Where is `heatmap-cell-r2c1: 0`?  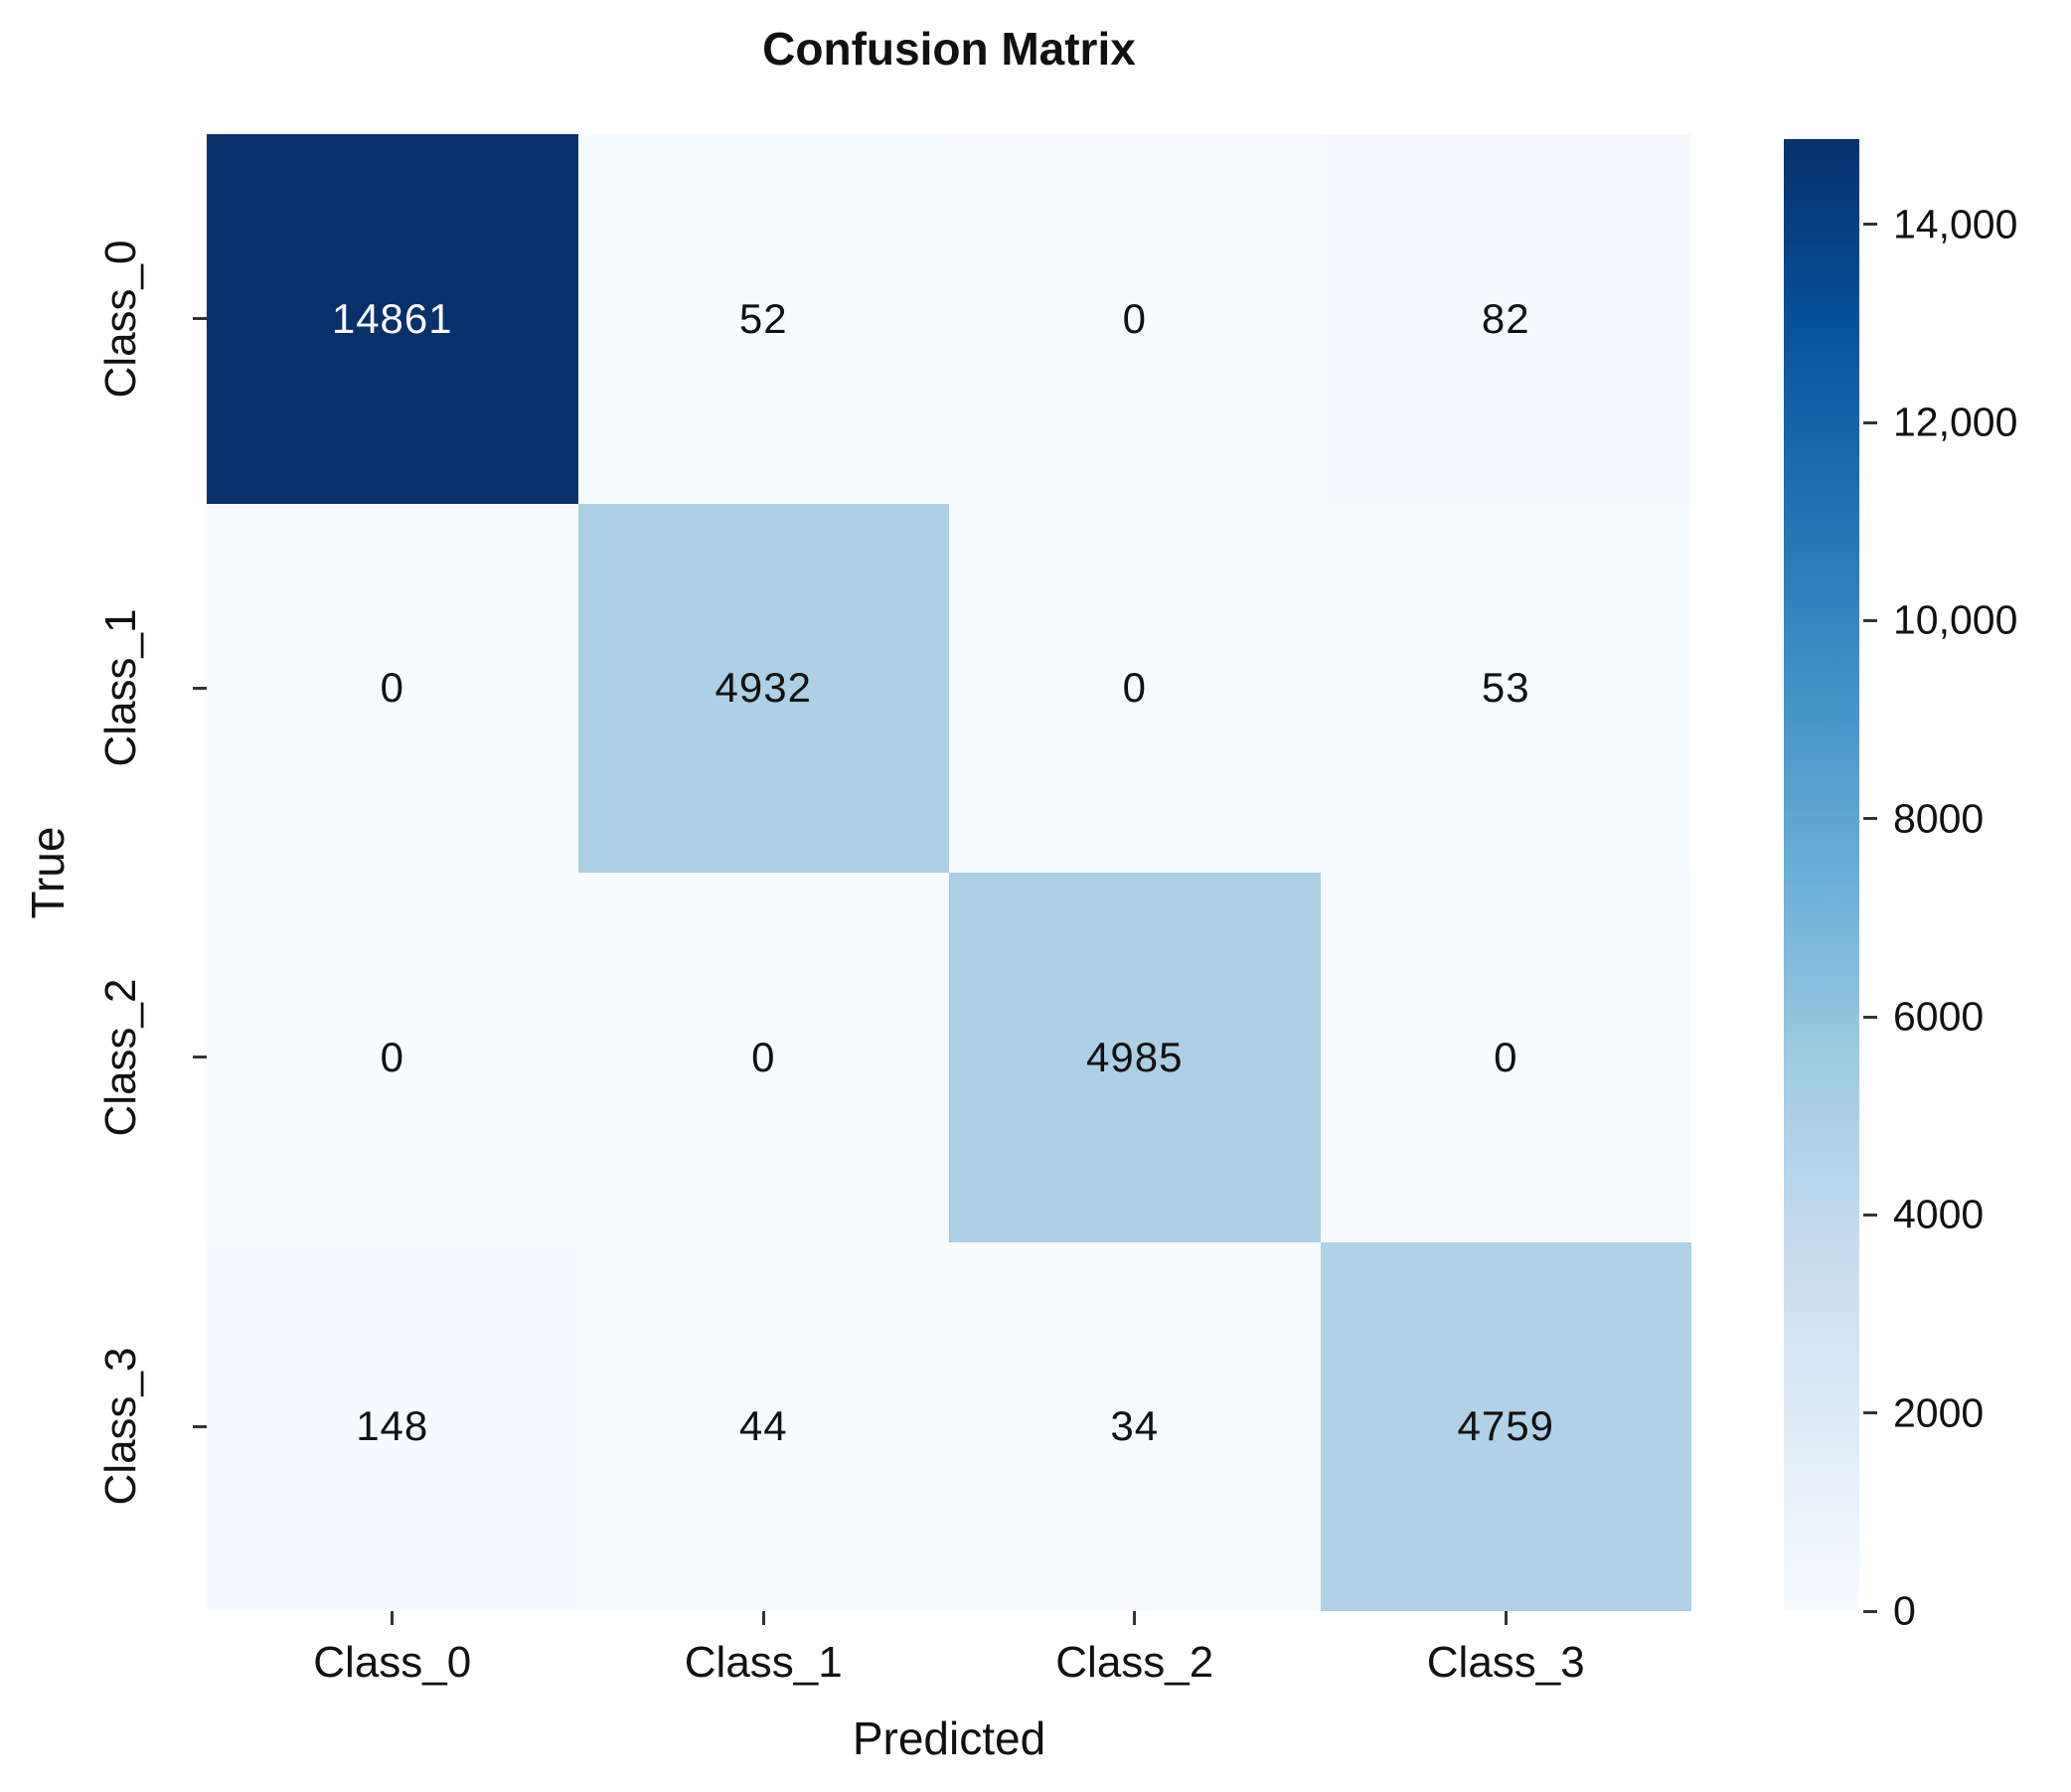 heatmap-cell-r2c1: 0 is located at coordinates (763, 1057).